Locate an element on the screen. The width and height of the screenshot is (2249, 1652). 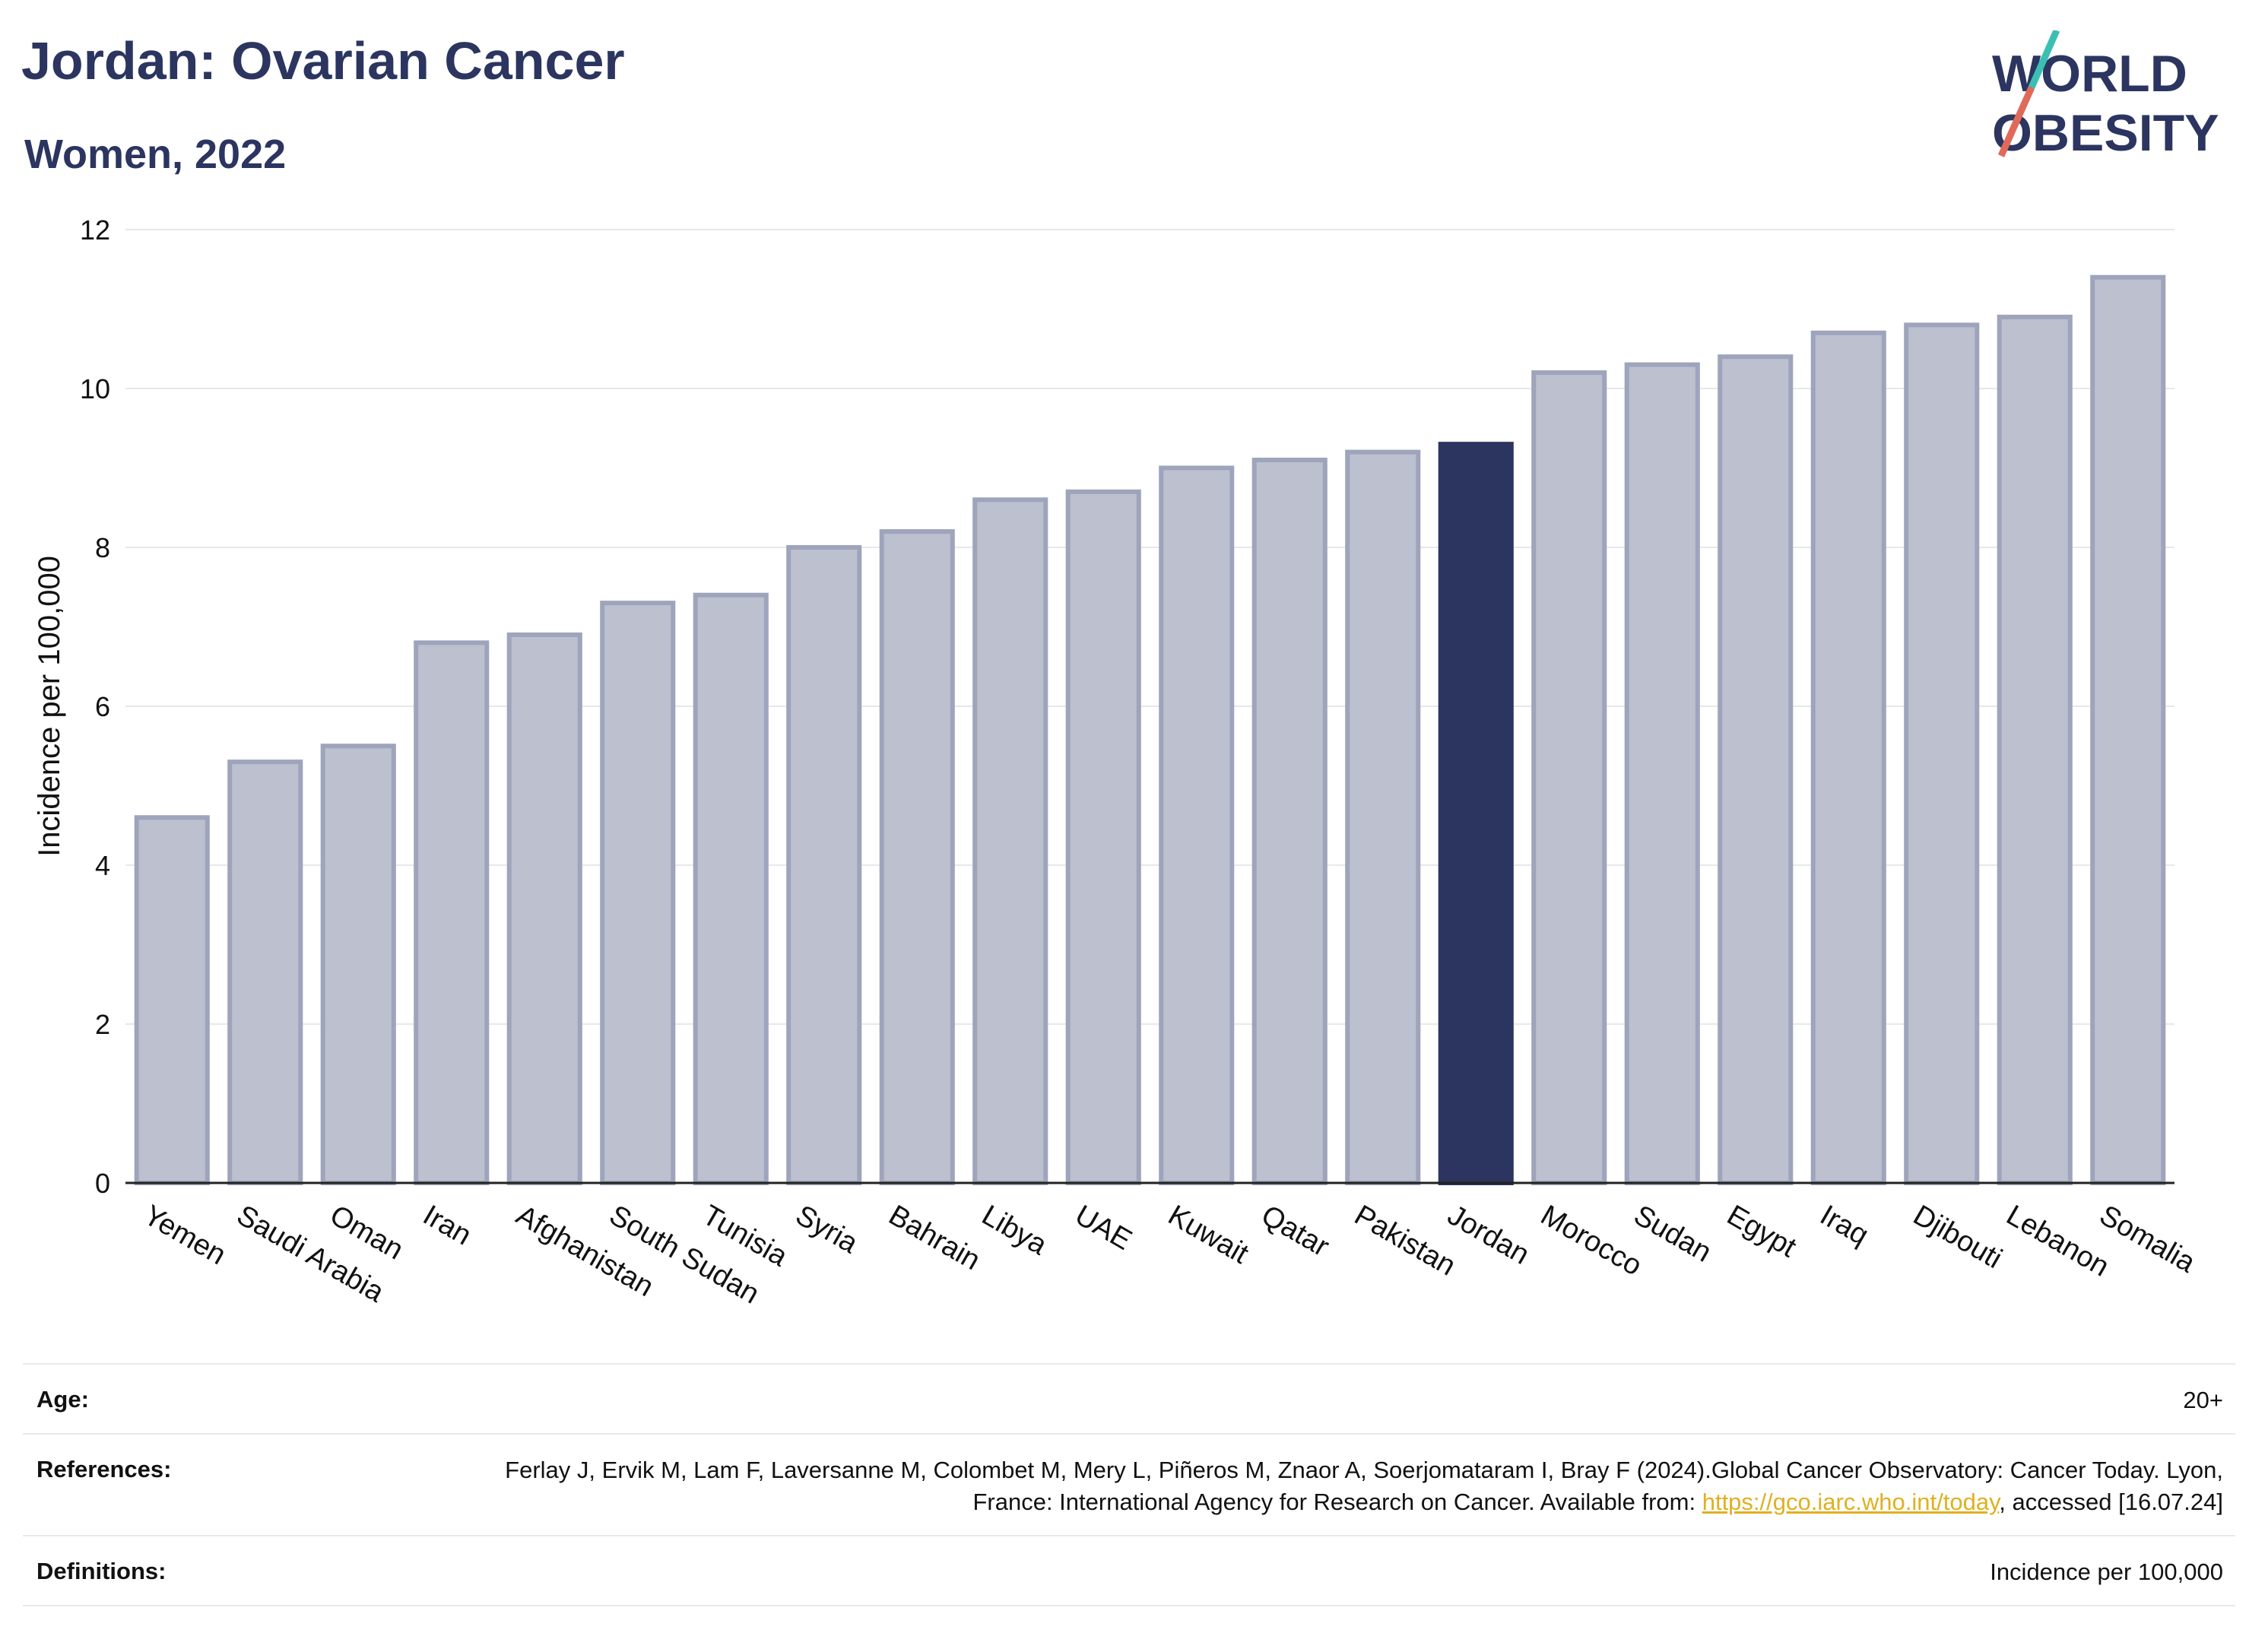
bar-djibouti is located at coordinates (1942, 753).